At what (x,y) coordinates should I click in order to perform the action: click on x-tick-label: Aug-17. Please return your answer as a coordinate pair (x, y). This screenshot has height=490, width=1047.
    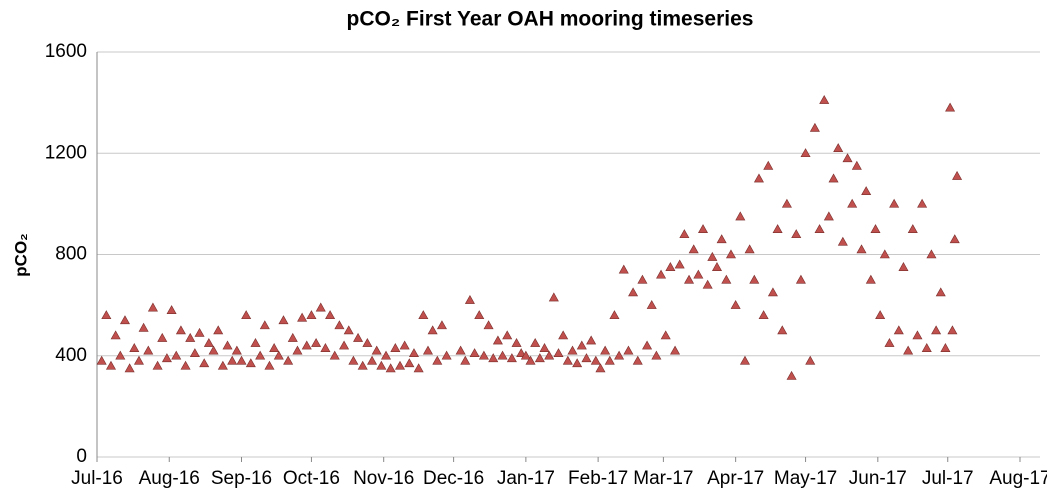
    Looking at the image, I should click on (1018, 478).